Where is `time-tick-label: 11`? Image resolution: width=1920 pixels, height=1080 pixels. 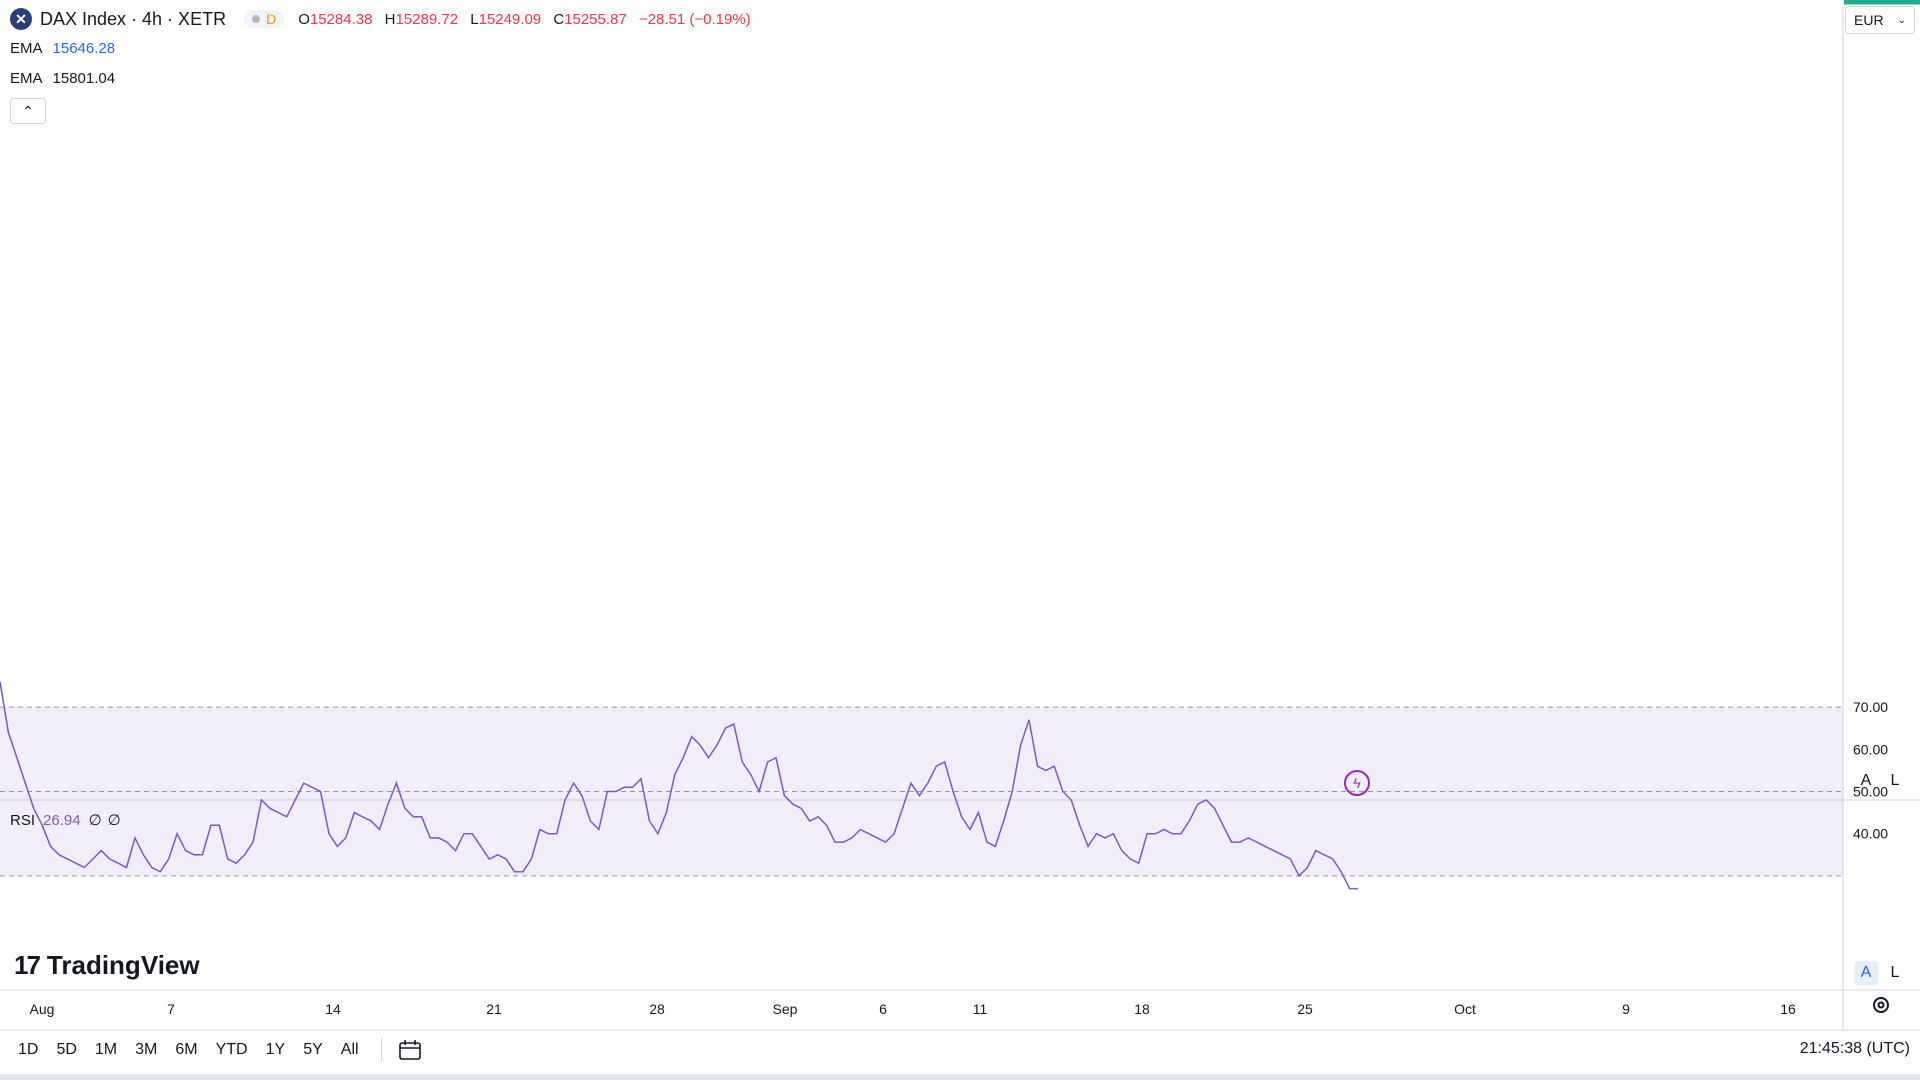
time-tick-label: 11 is located at coordinates (980, 1009).